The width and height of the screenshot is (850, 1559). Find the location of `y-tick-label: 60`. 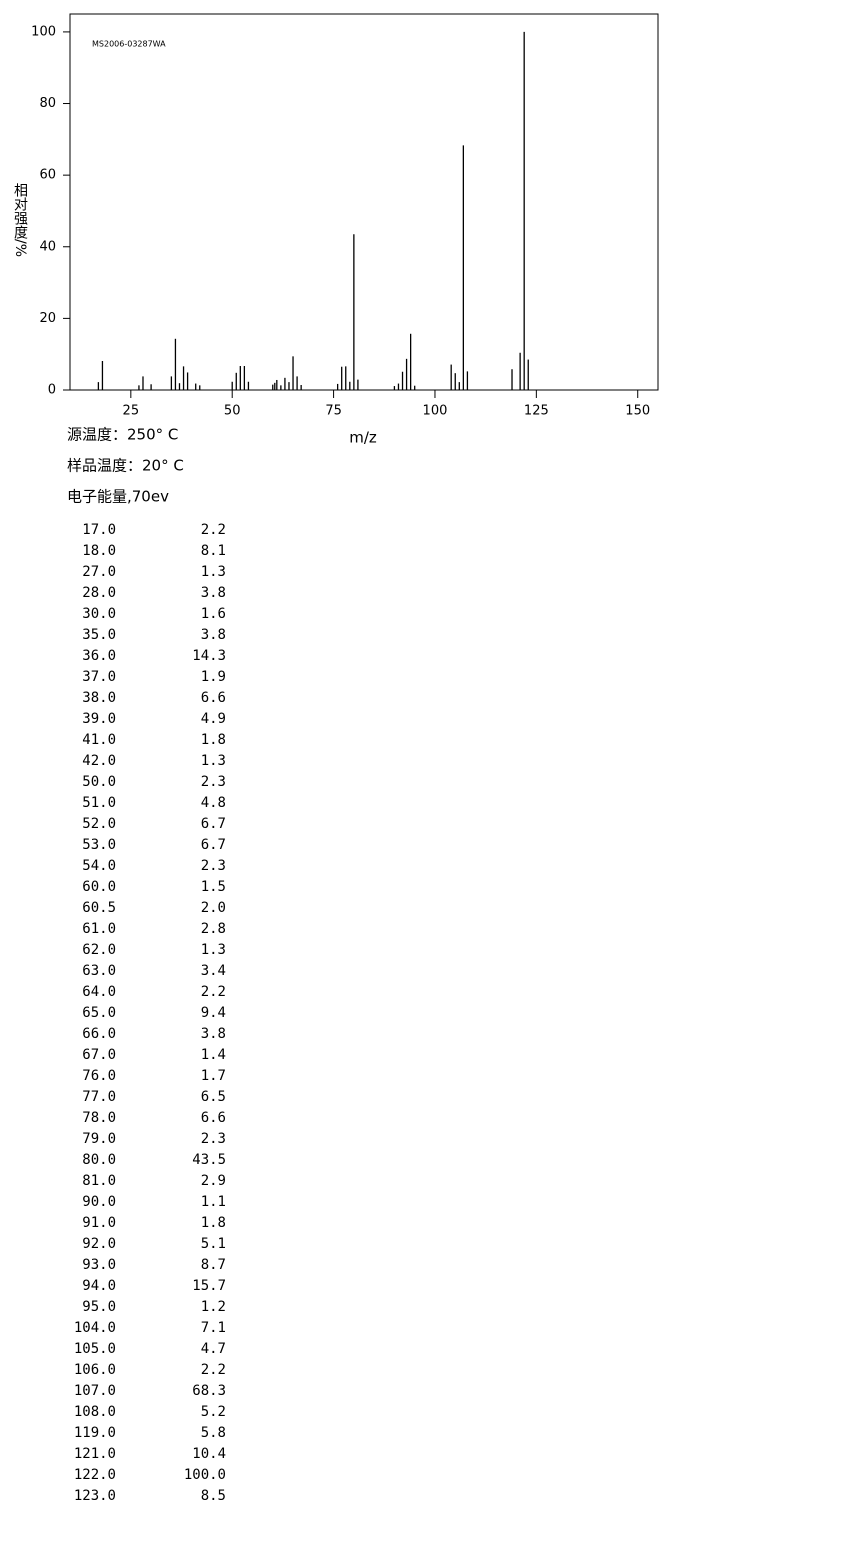

y-tick-label: 60 is located at coordinates (47, 175).